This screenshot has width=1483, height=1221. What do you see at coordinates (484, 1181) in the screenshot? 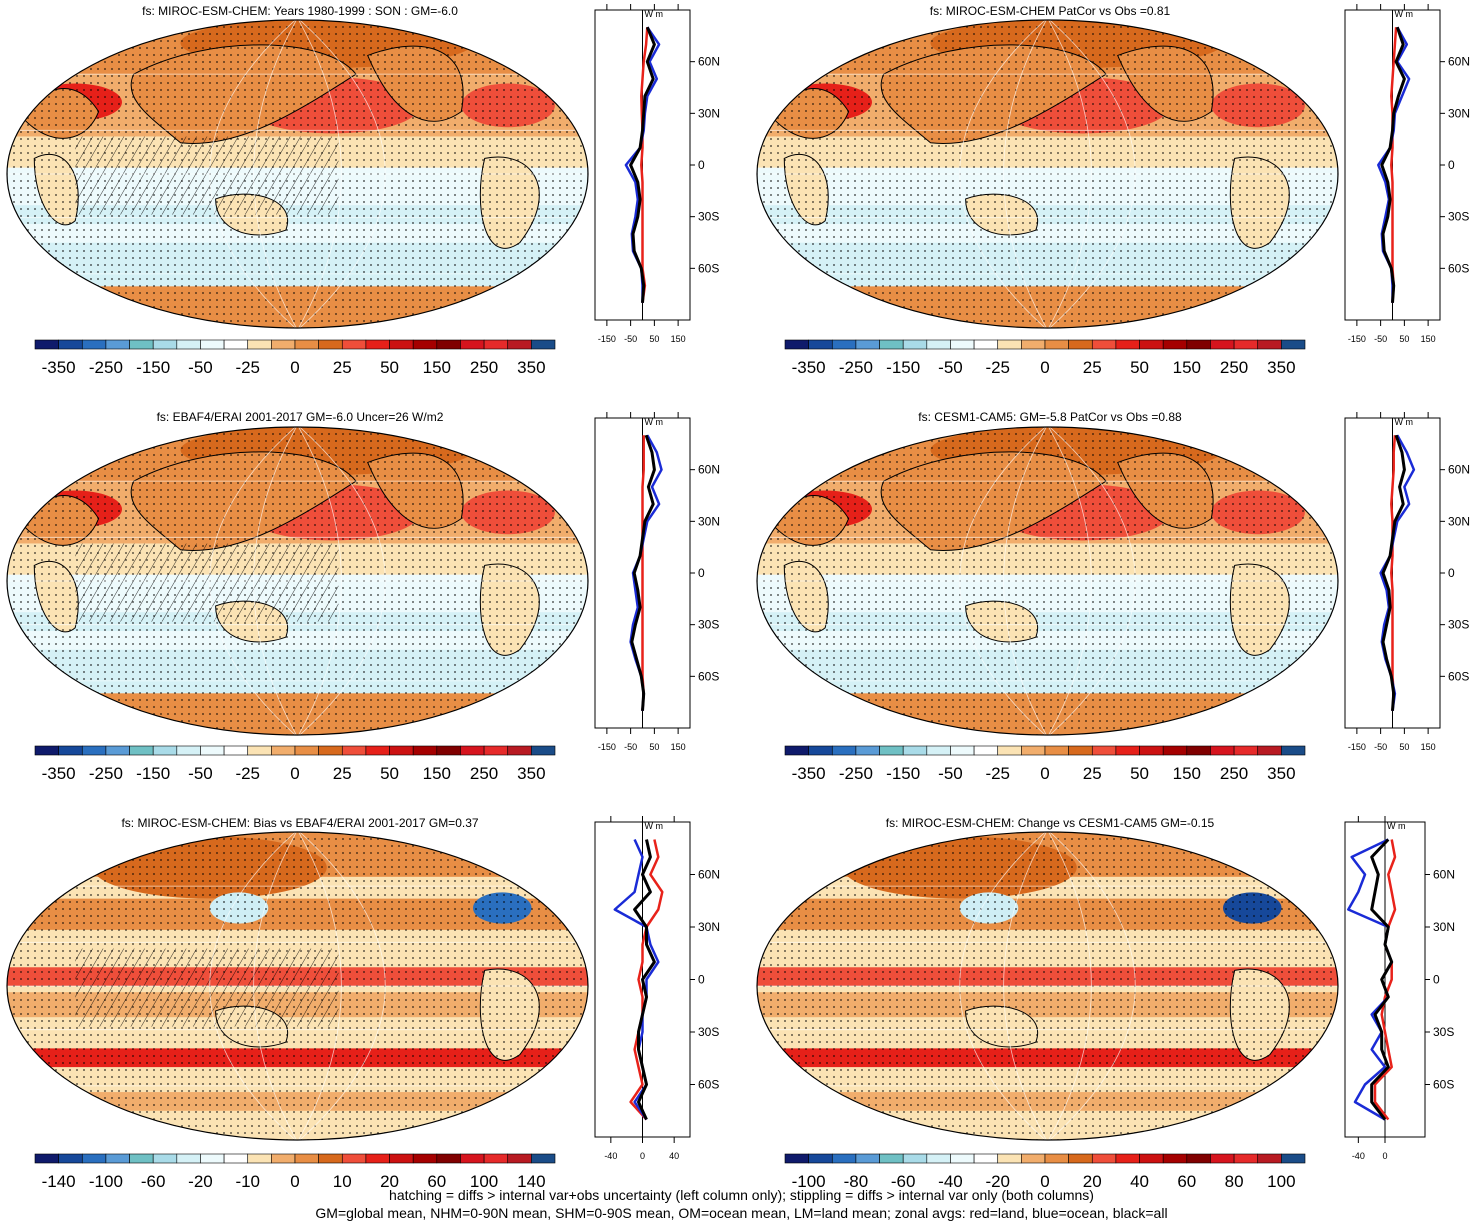
I see `colorbar-label: 100` at bounding box center [484, 1181].